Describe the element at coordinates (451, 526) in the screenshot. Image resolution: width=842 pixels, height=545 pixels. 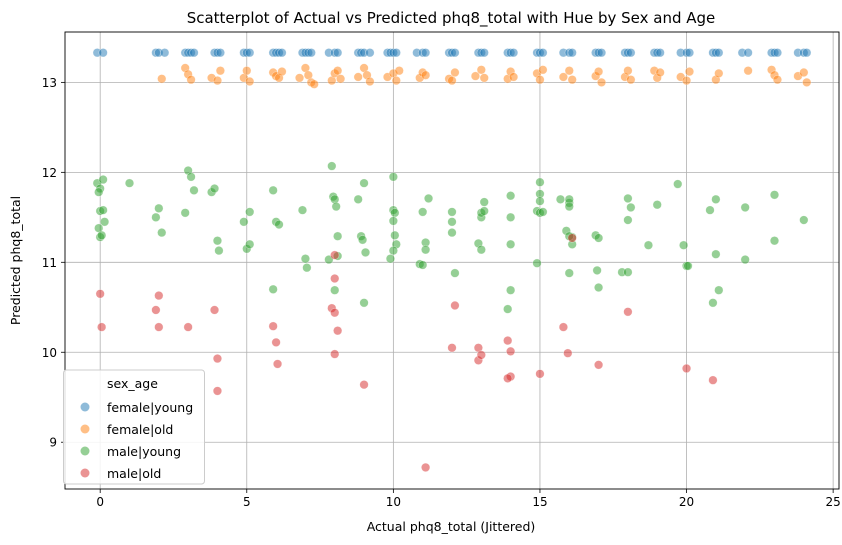
I see `x-axis-label: Actual phq8_total (Jittered)` at that location.